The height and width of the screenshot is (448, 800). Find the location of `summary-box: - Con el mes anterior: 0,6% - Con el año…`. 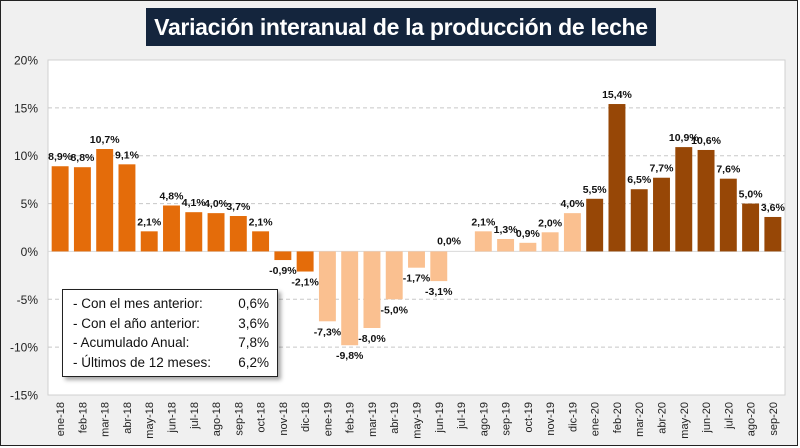

summary-box: - Con el mes anterior: 0,6% - Con el año… is located at coordinates (170, 333).